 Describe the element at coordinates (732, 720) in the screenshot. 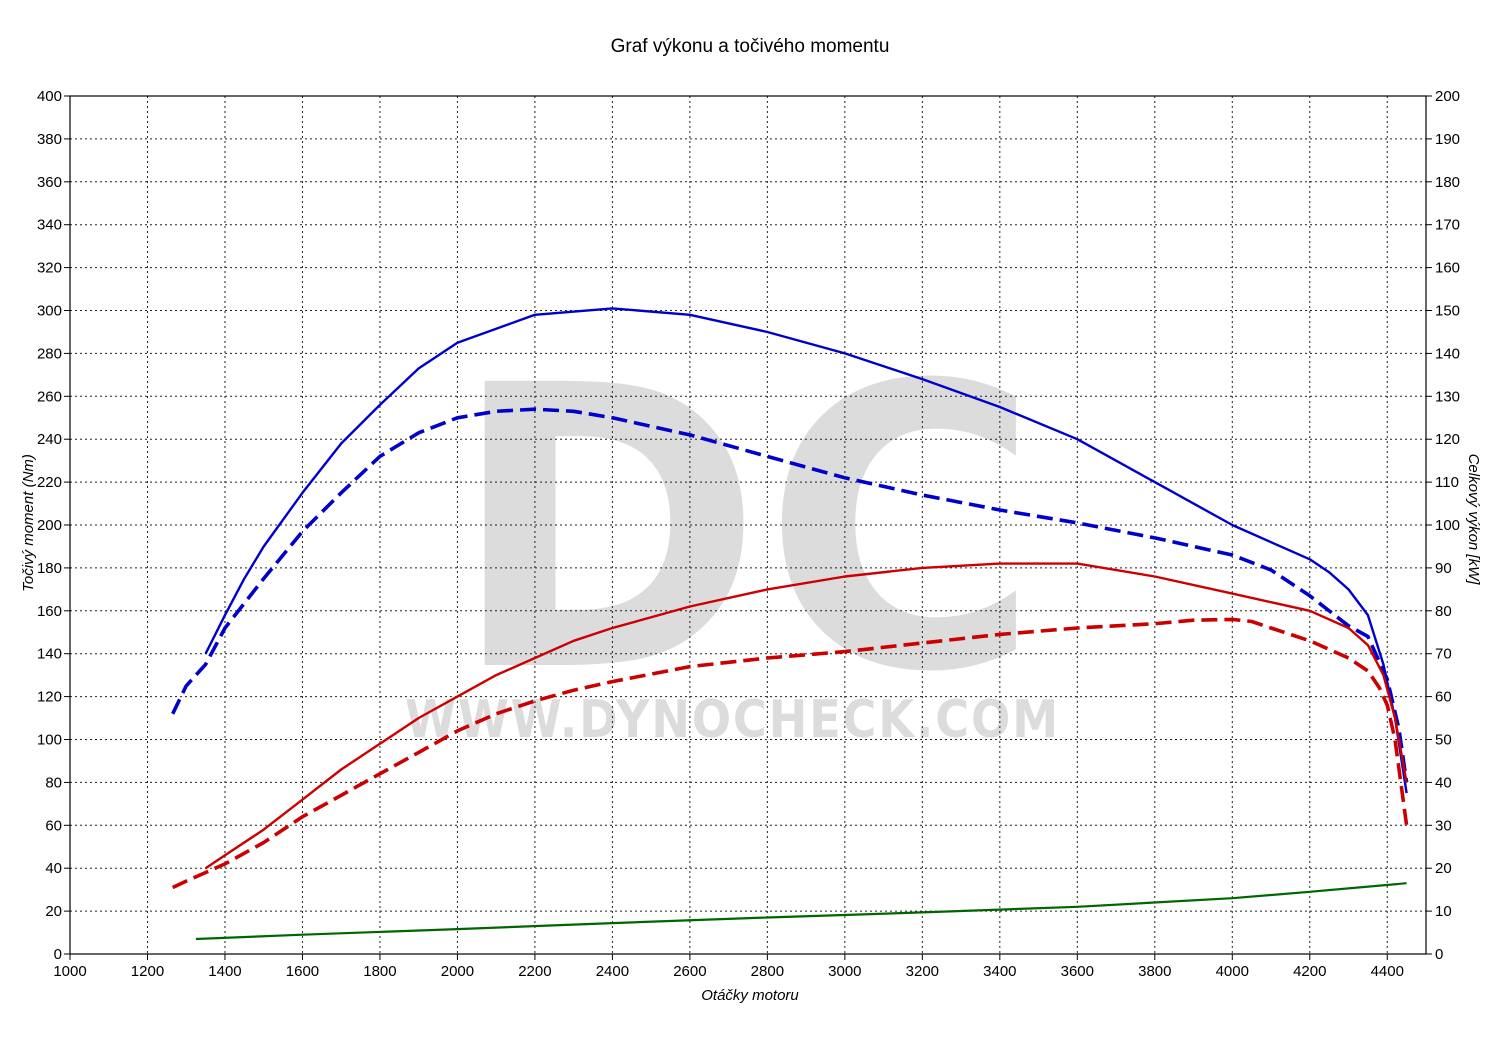

I see `watermark-url: WWW.DYNOCHECK.COM` at that location.